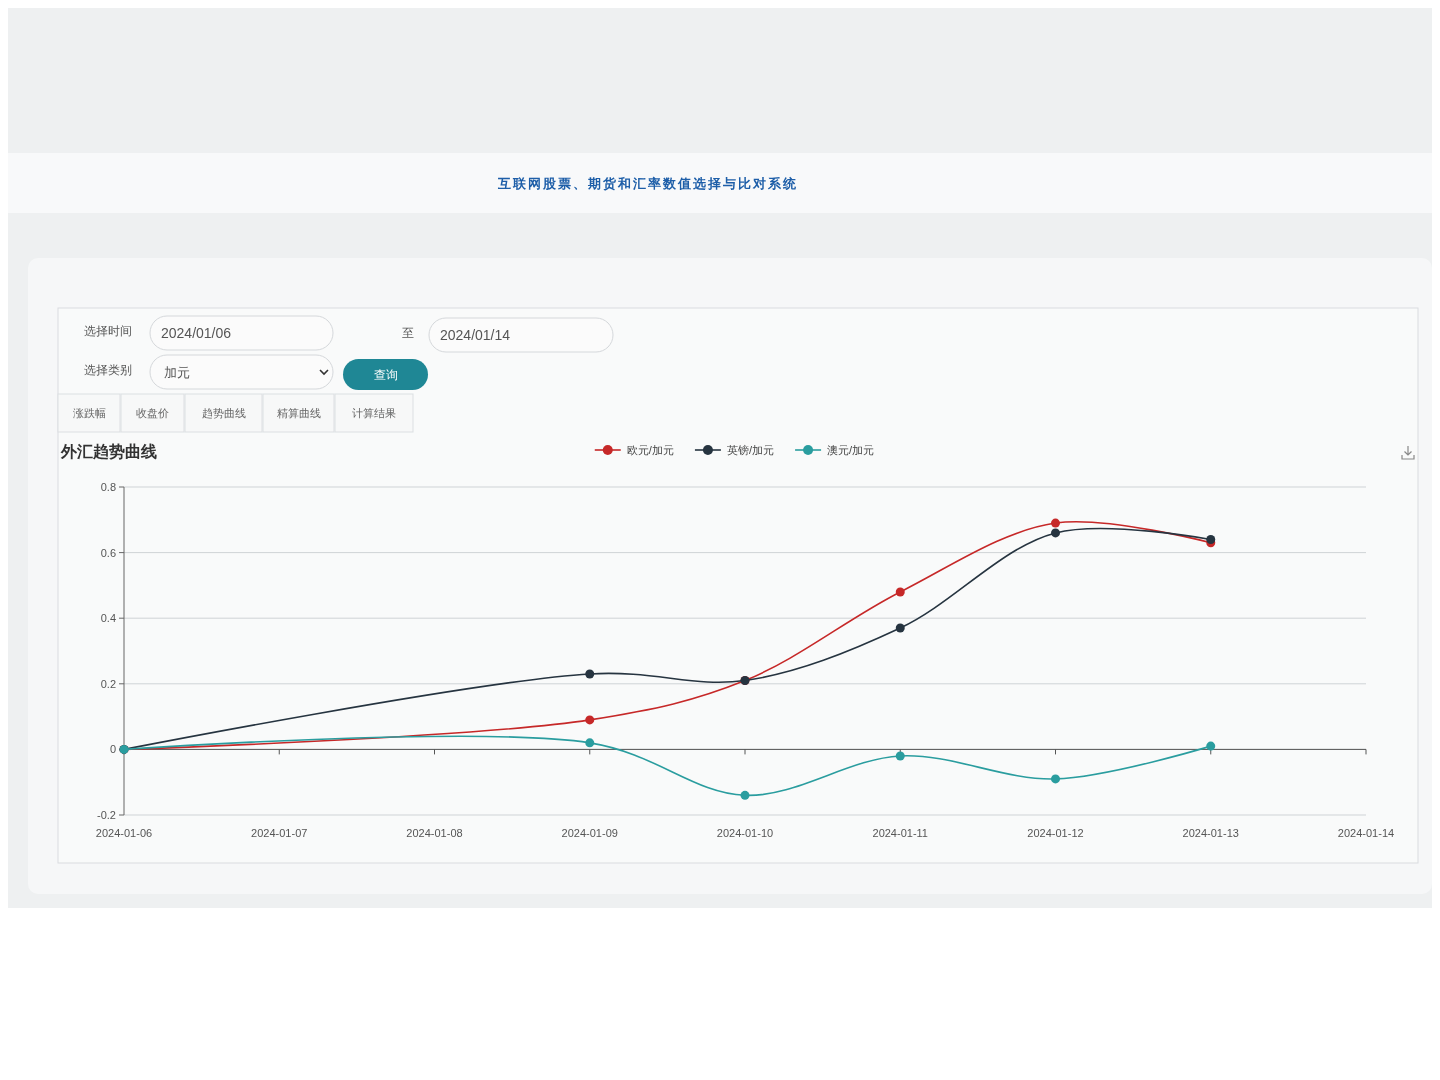 The image size is (1440, 1080). I want to click on tab: 涨跌幅, so click(89, 413).